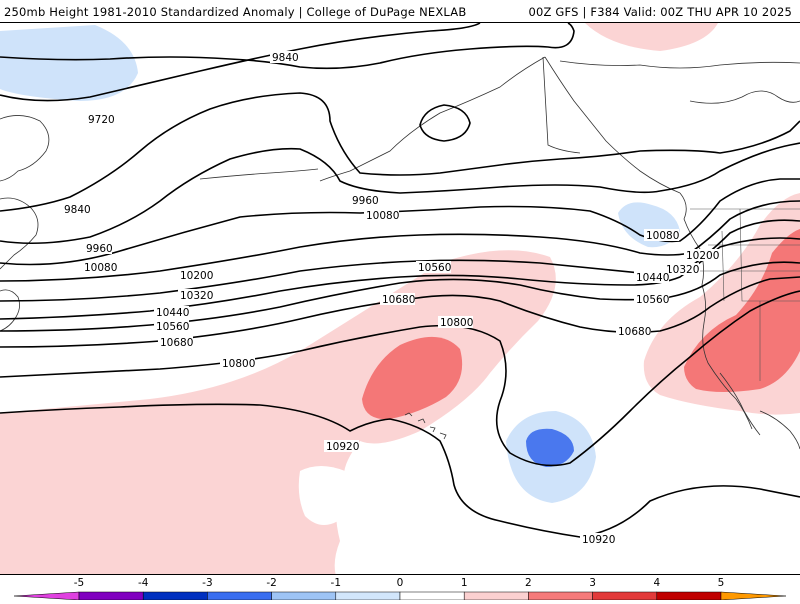  Describe the element at coordinates (716, 311) in the screenshot. I see `coastline-bc` at that location.